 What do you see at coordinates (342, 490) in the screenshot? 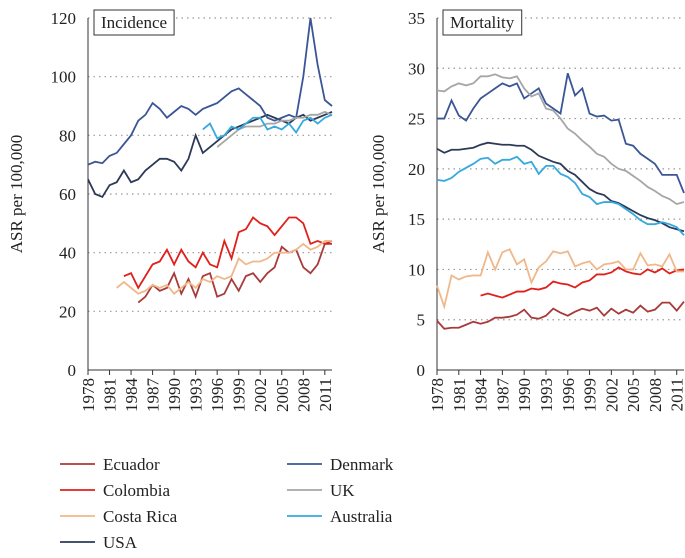
I see `legend-label: UK` at bounding box center [342, 490].